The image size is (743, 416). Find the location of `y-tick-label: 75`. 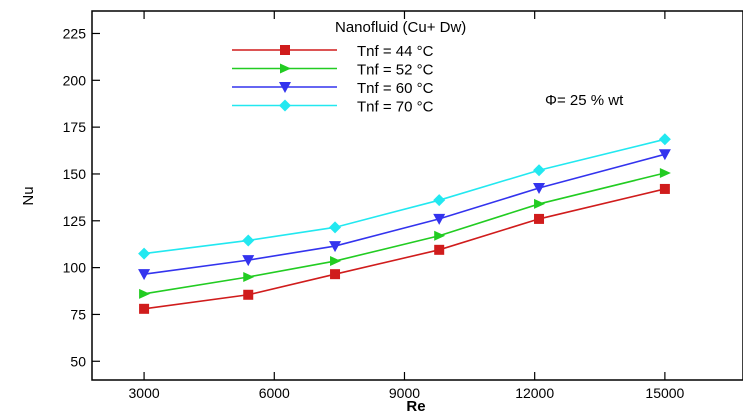

y-tick-label: 75 is located at coordinates (78, 314).